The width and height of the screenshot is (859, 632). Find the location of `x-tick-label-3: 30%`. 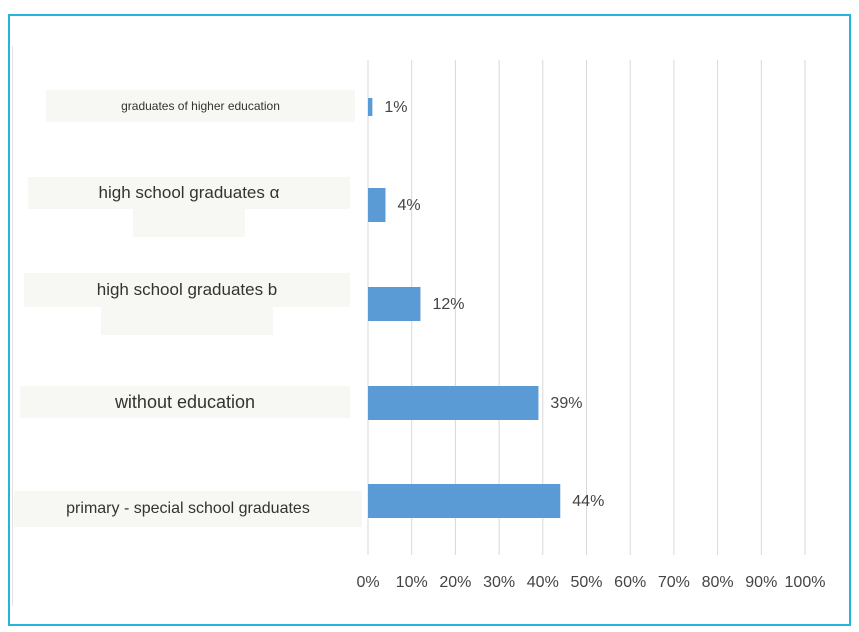

x-tick-label-3: 30% is located at coordinates (499, 582).